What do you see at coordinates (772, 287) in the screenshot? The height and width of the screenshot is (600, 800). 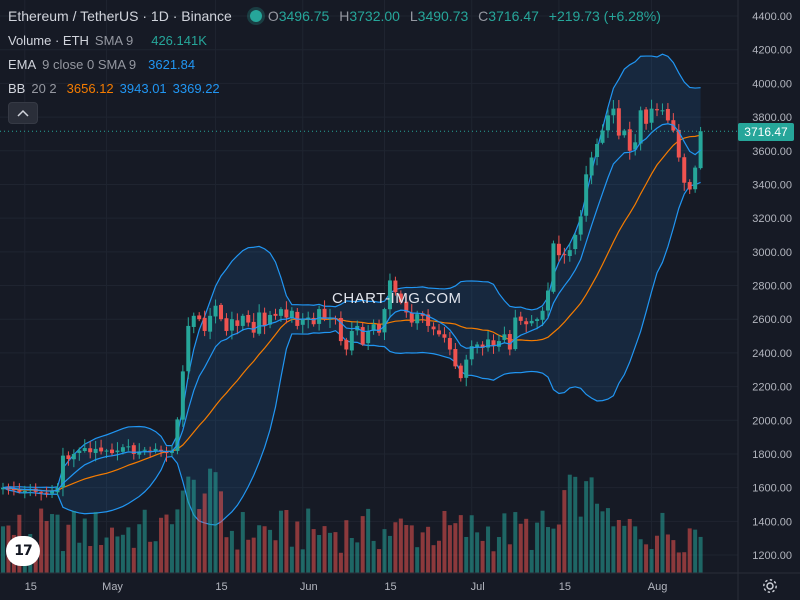 I see `y-tick-label: 2800.00` at bounding box center [772, 287].